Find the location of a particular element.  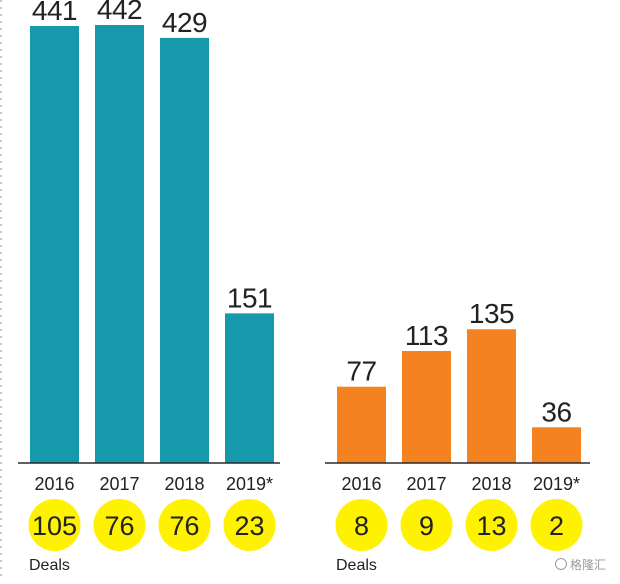

watermark: 格隆汇 is located at coordinates (580, 564).